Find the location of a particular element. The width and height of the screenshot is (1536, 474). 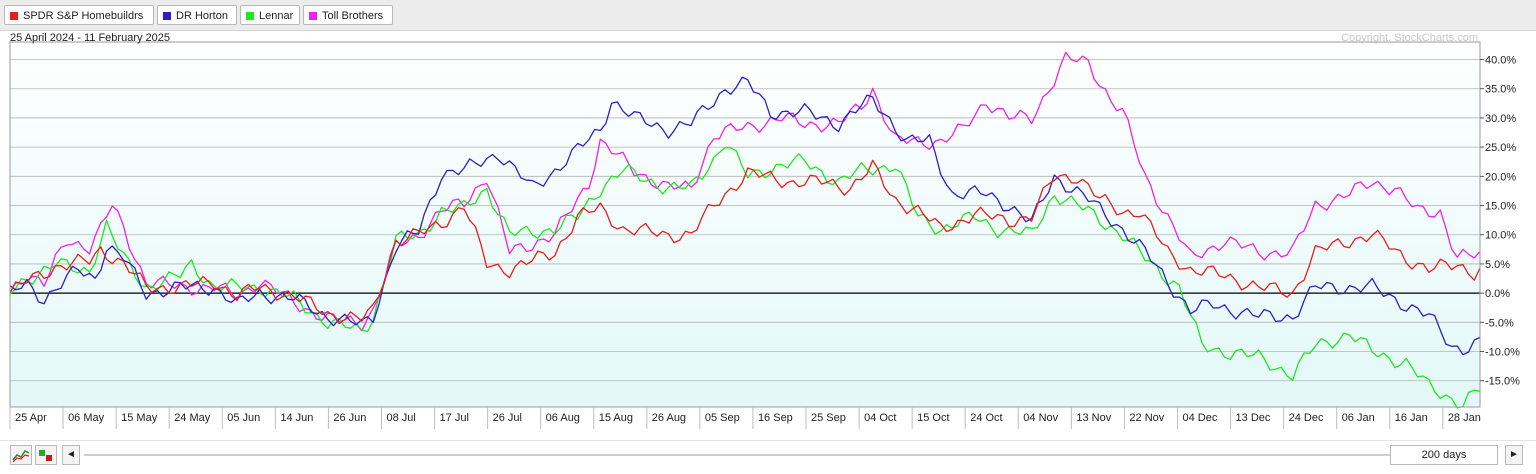

legend-item-spdr: SPDR S&P Homebuildrs is located at coordinates (79, 15).